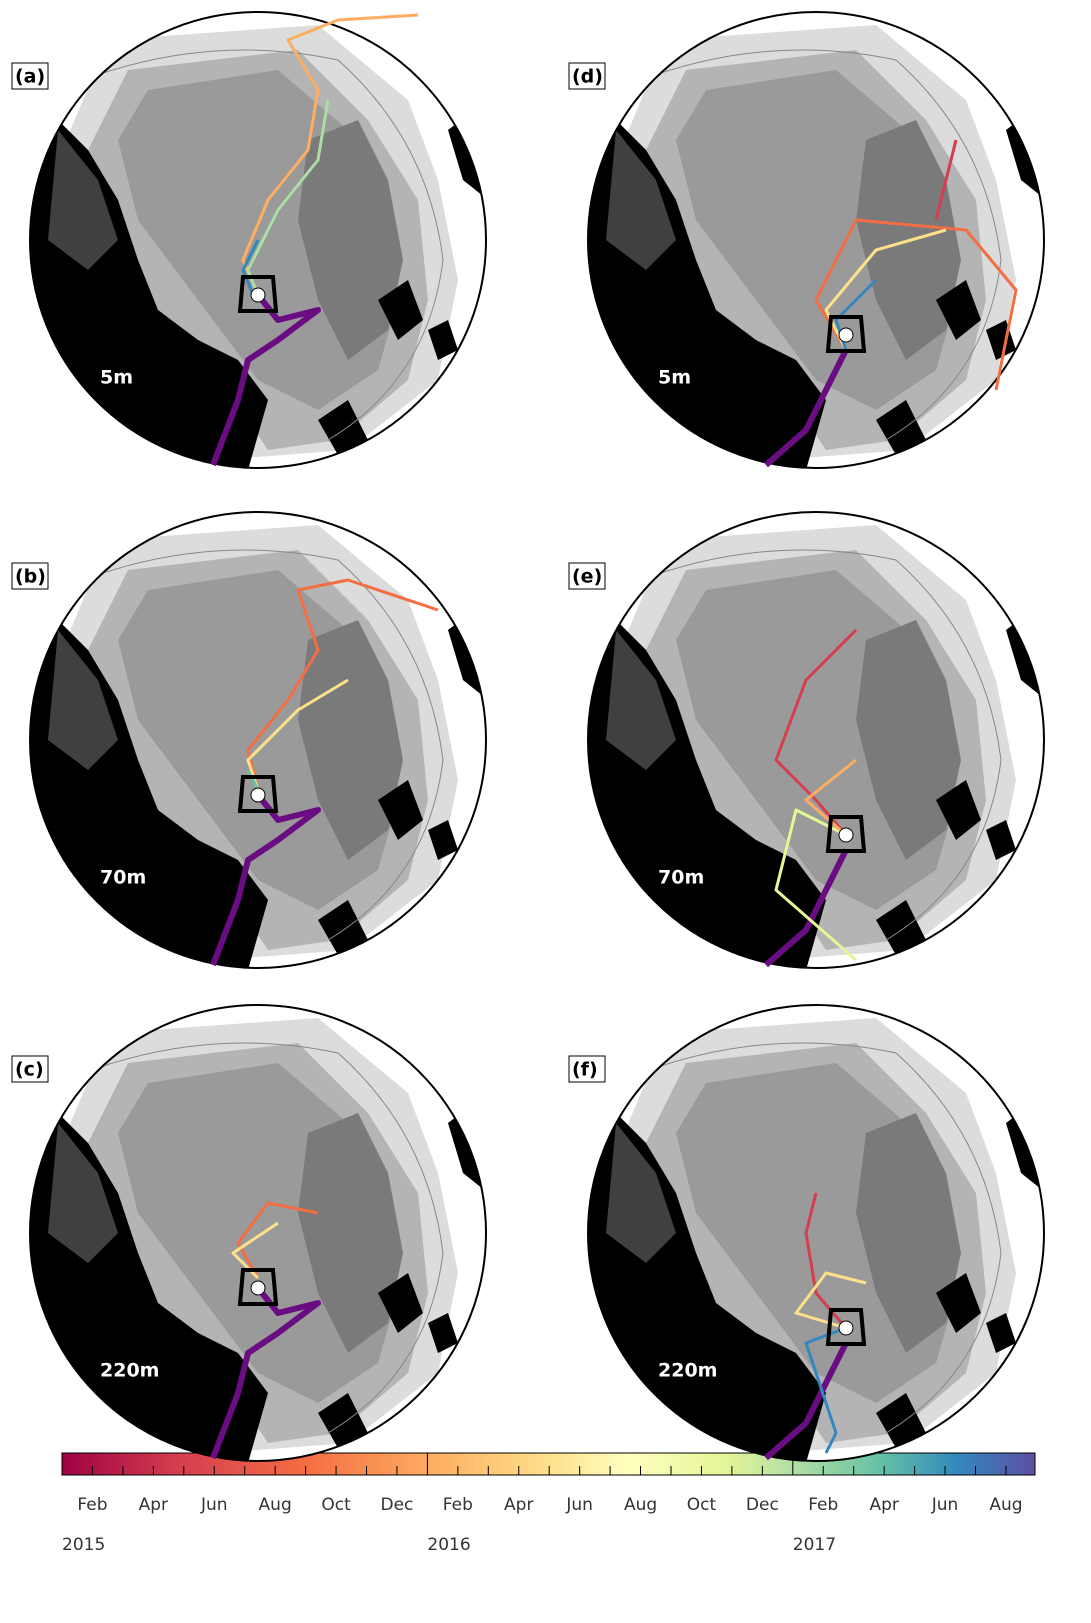  Describe the element at coordinates (814, 1545) in the screenshot. I see `year-label: 2017` at that location.